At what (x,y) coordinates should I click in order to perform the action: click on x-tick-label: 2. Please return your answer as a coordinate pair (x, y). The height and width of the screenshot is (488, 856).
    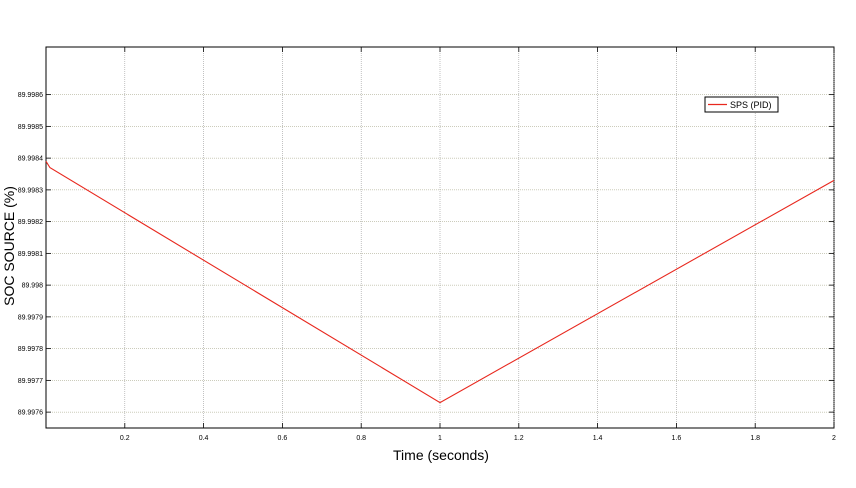
    Looking at the image, I should click on (834, 438).